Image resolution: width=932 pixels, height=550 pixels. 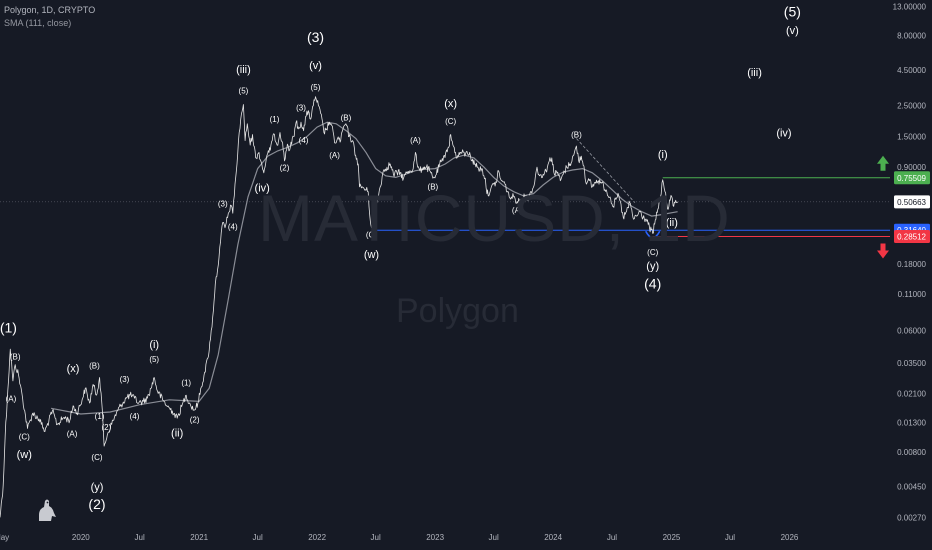 I want to click on tradingview-logo-icon, so click(x=47, y=510).